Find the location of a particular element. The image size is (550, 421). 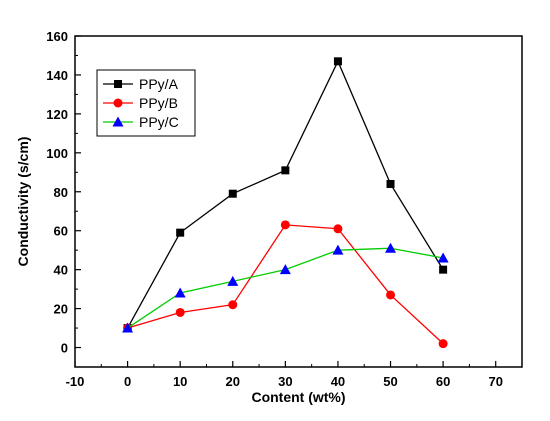

y-tick-label: 140 is located at coordinates (57, 75).